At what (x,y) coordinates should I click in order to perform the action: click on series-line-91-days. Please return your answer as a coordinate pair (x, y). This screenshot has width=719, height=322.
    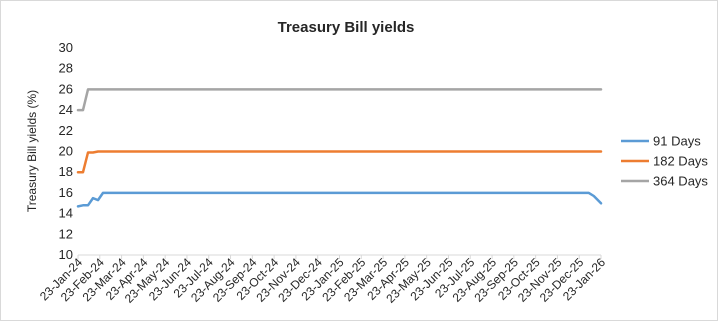
    Looking at the image, I should click on (339, 199).